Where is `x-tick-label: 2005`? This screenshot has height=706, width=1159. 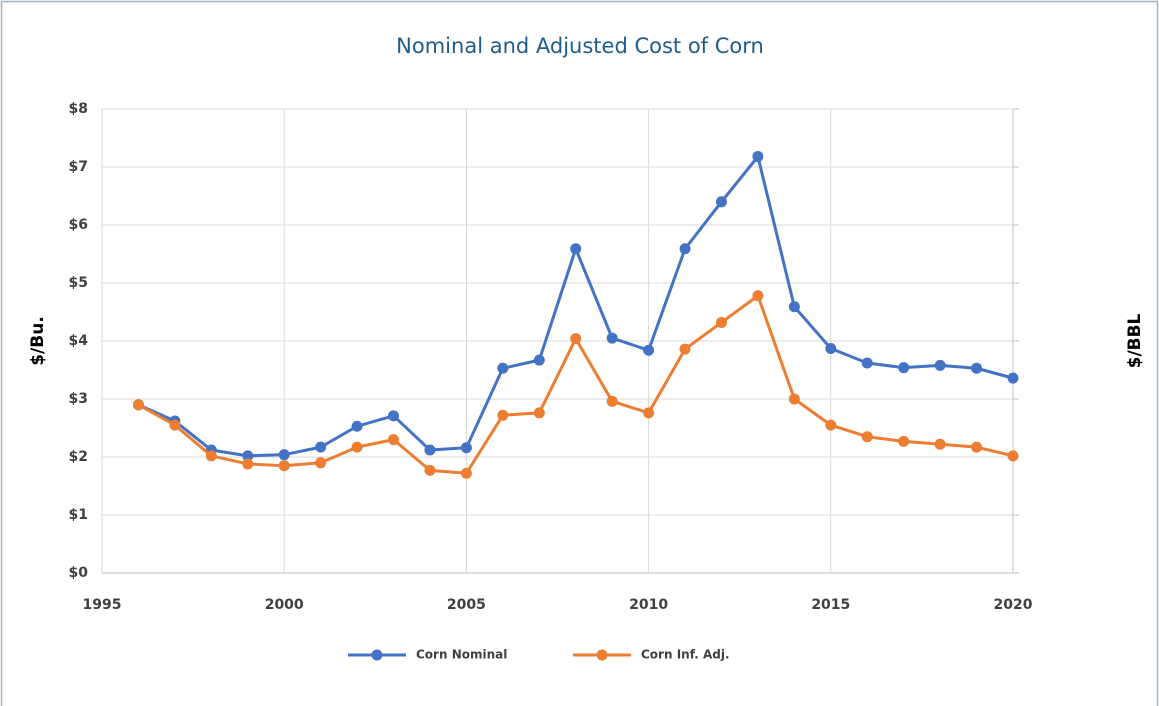
x-tick-label: 2005 is located at coordinates (466, 605).